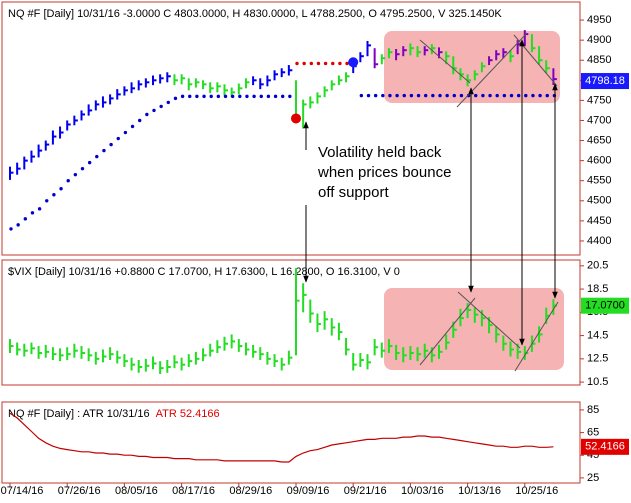  Describe the element at coordinates (599, 181) in the screenshot. I see `y-tick-label: 4550` at that location.